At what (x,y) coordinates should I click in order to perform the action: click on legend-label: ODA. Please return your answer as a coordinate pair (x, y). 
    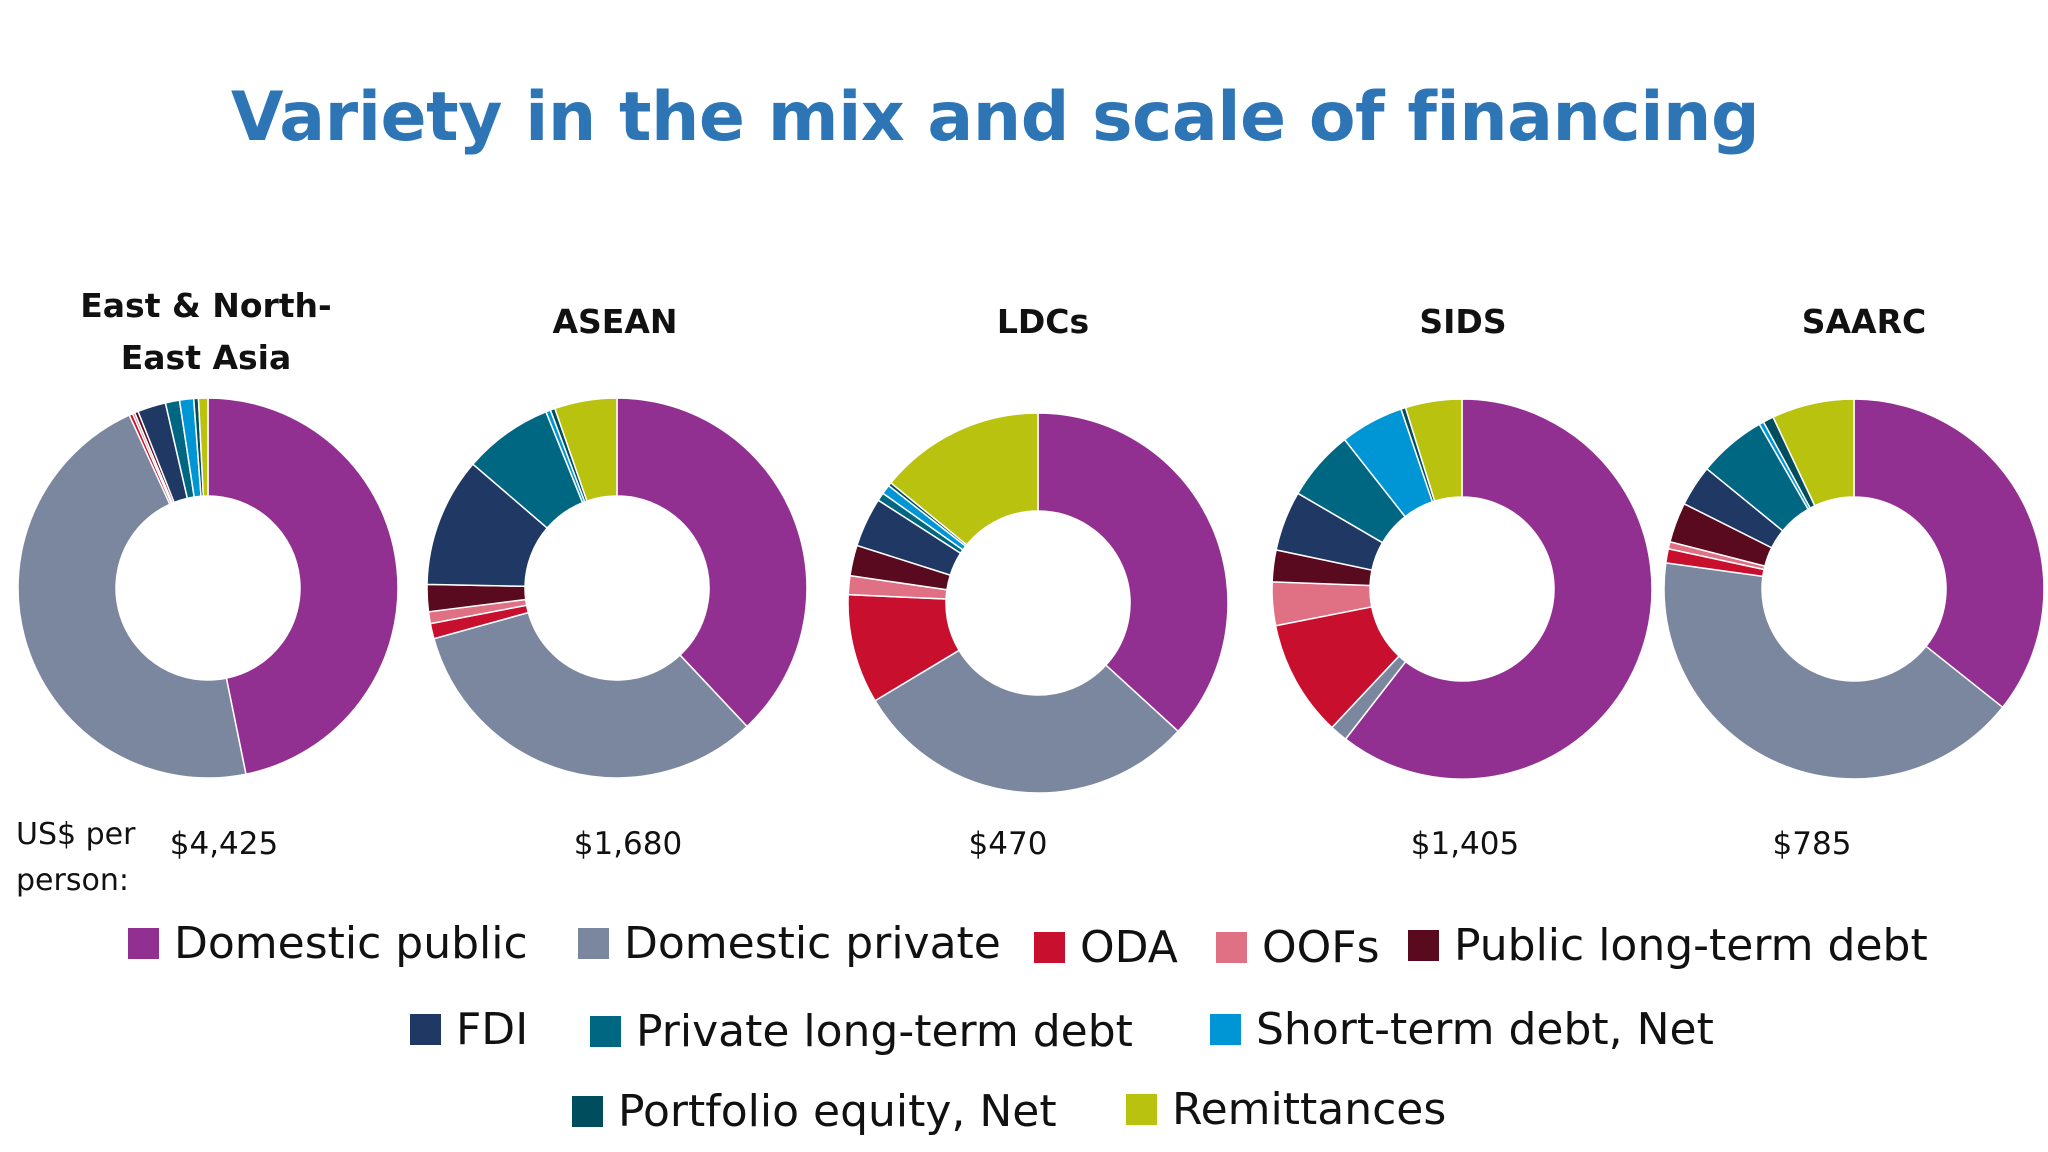
    Looking at the image, I should click on (1129, 947).